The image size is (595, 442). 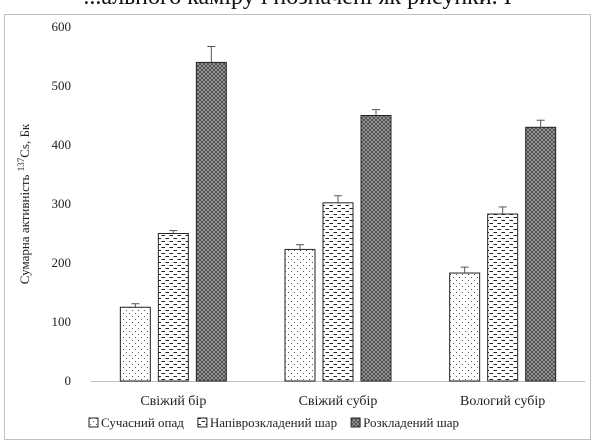 What do you see at coordinates (142, 422) in the screenshot?
I see `legend-label: Сучасний опад` at bounding box center [142, 422].